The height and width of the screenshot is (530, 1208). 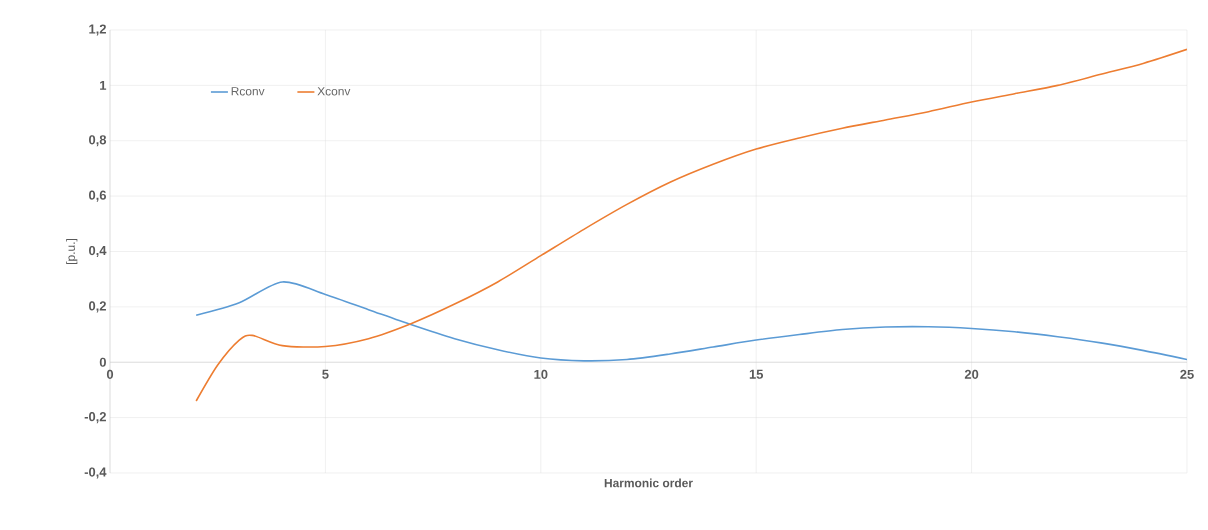 I want to click on y-tick-label: 0, so click(x=102, y=362).